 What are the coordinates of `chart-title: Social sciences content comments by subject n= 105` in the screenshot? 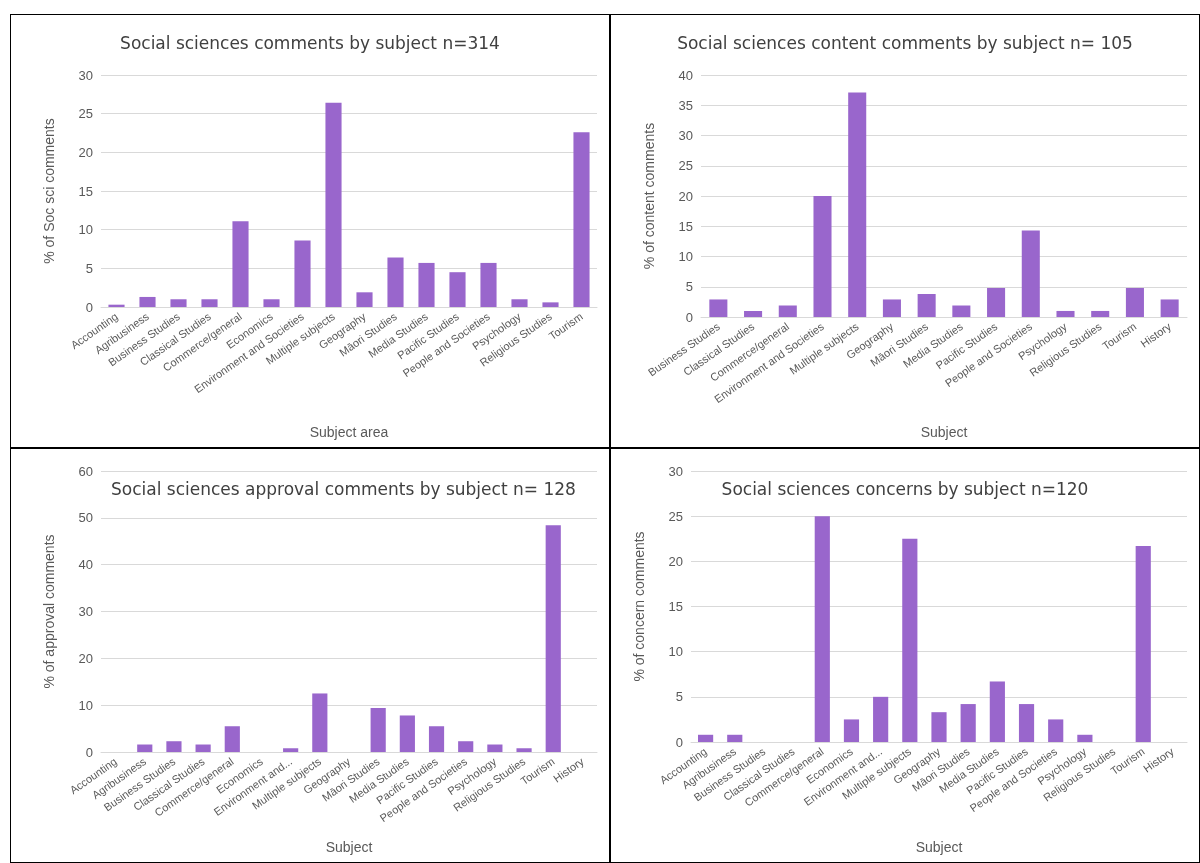 It's located at (905, 42).